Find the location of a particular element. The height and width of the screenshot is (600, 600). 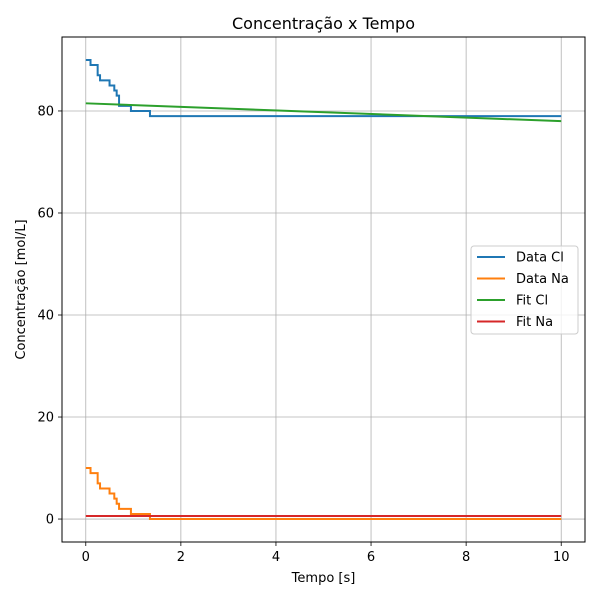

x-tick-label: 4 is located at coordinates (276, 557).